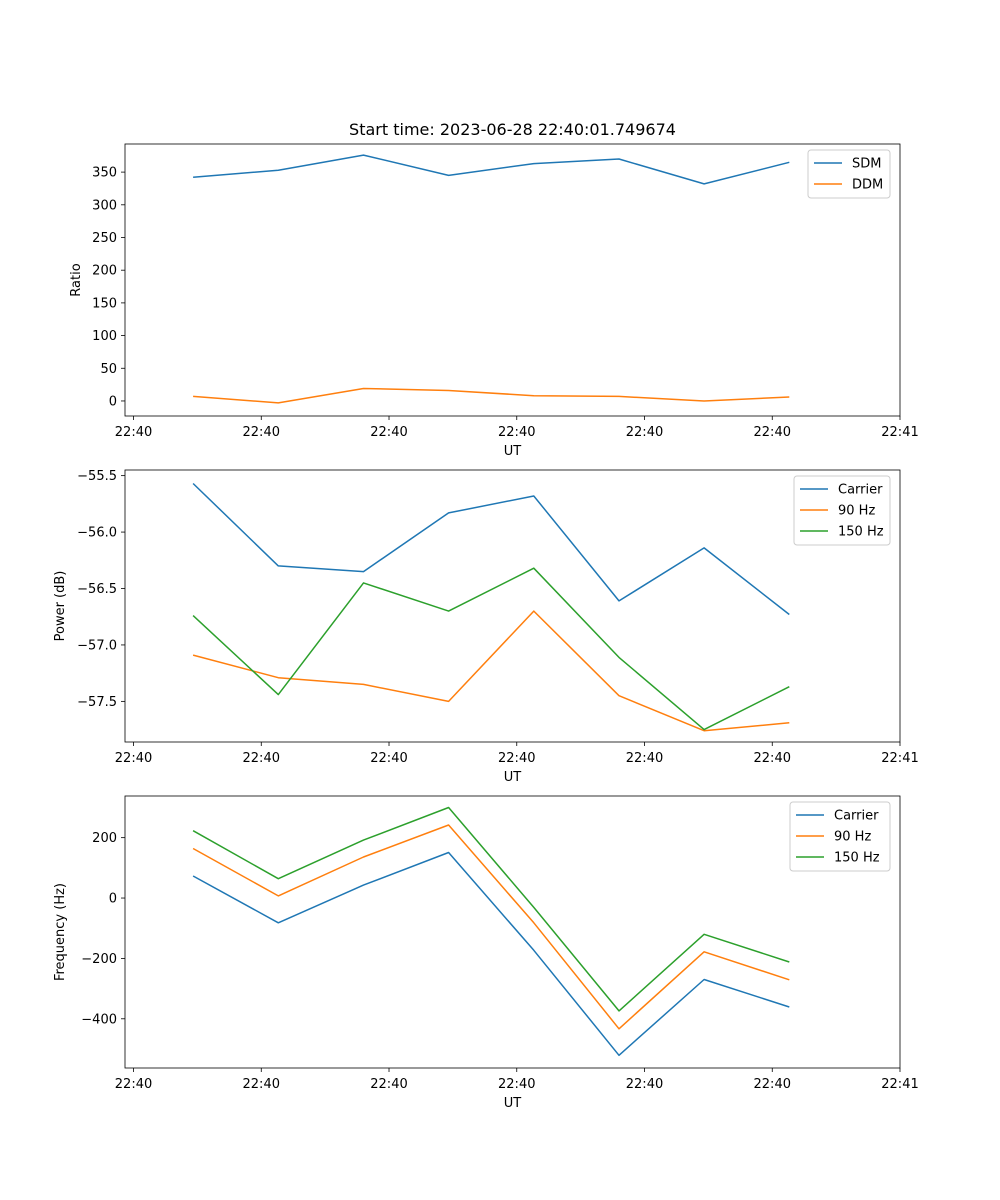 This screenshot has width=1000, height=1200. What do you see at coordinates (512, 129) in the screenshot?
I see `chart-title: Start time: 2023-06-28 22:40:01.749674` at bounding box center [512, 129].